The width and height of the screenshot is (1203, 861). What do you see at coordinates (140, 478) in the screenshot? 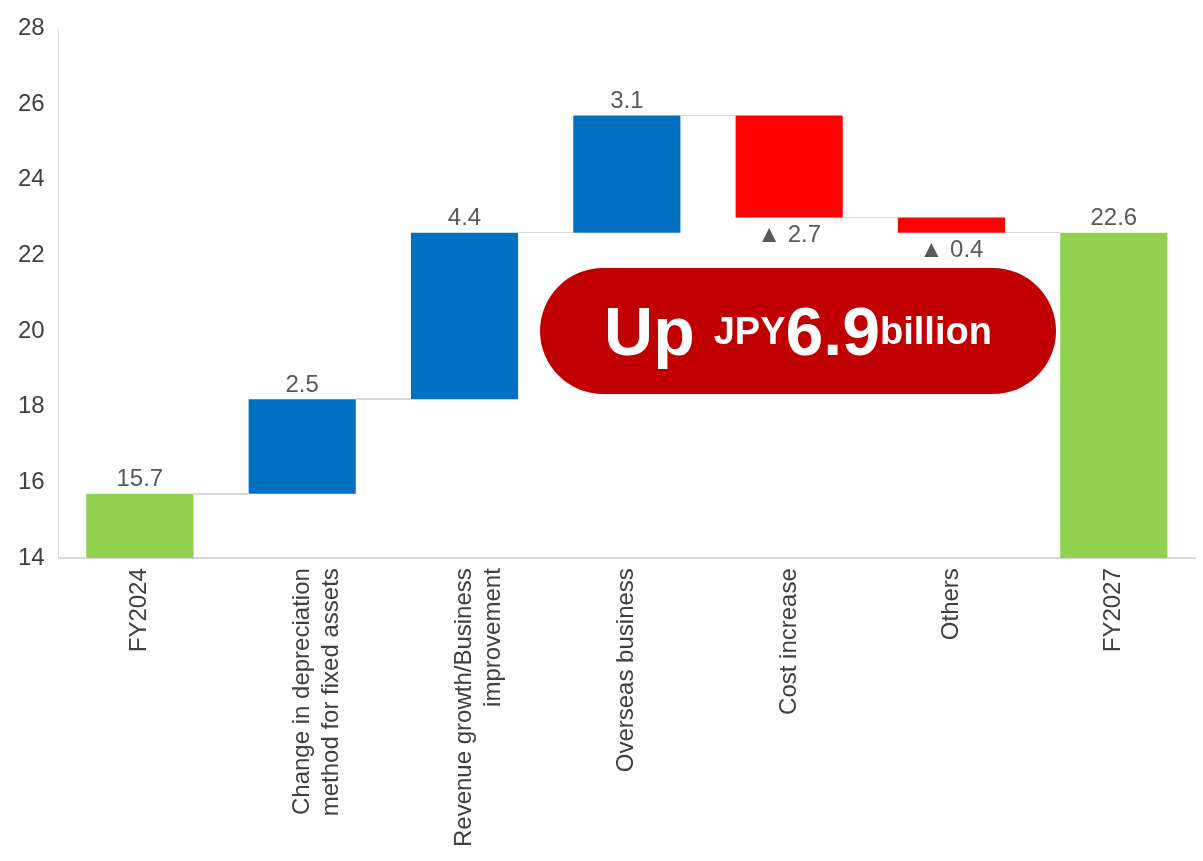
I see `data-label: 15.7` at bounding box center [140, 478].